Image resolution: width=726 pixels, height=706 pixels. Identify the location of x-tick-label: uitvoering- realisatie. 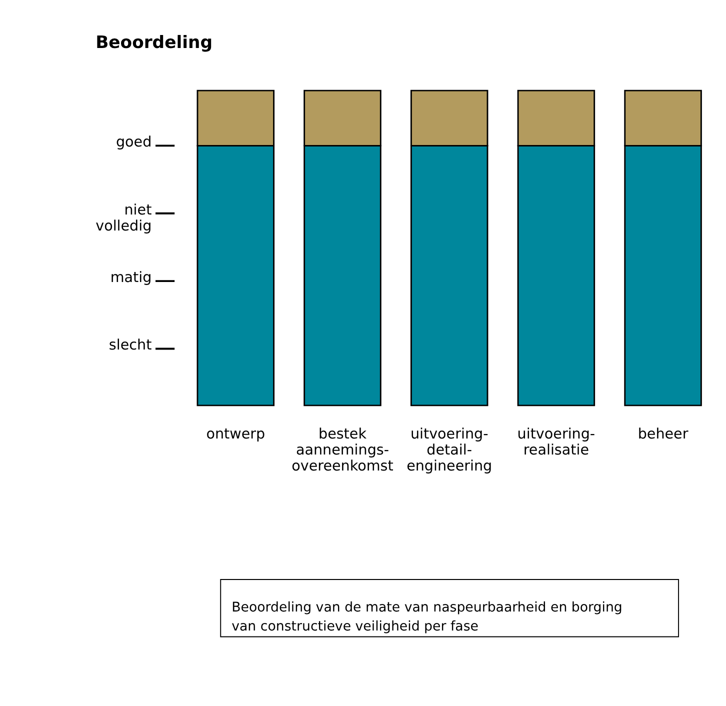
(556, 442).